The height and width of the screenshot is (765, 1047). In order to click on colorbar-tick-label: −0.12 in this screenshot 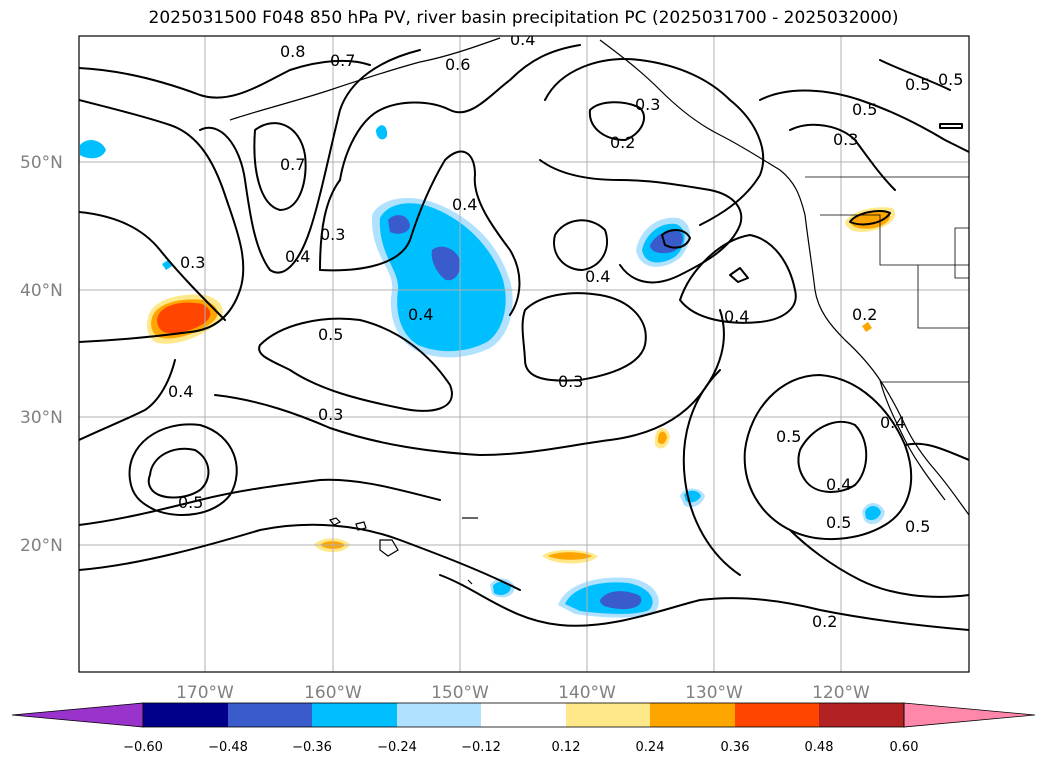, I will do `click(481, 747)`.